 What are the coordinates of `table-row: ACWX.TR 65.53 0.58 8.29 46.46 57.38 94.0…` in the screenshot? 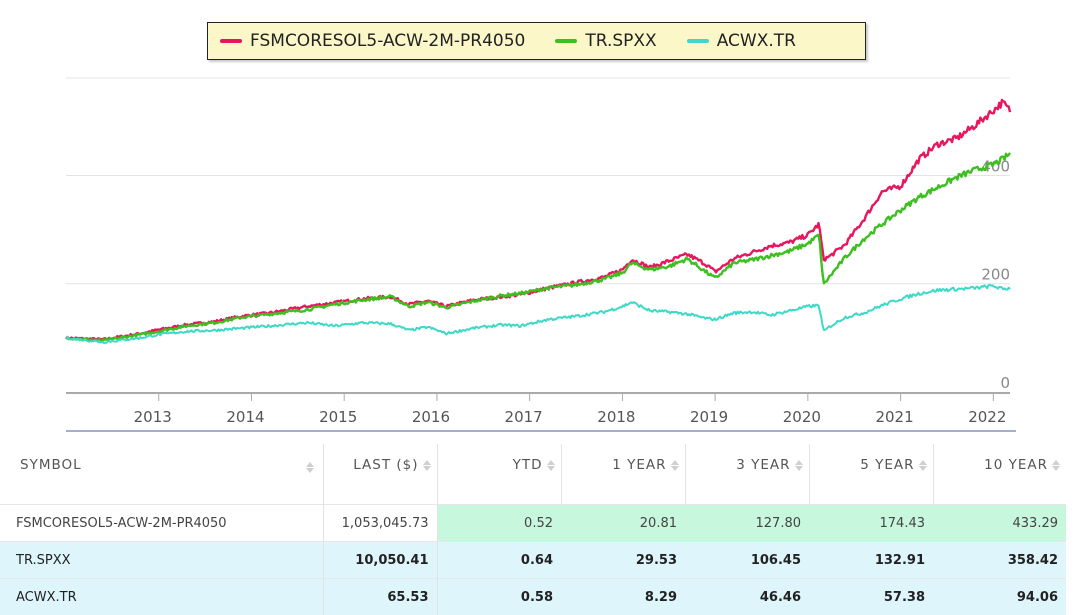 It's located at (533, 596).